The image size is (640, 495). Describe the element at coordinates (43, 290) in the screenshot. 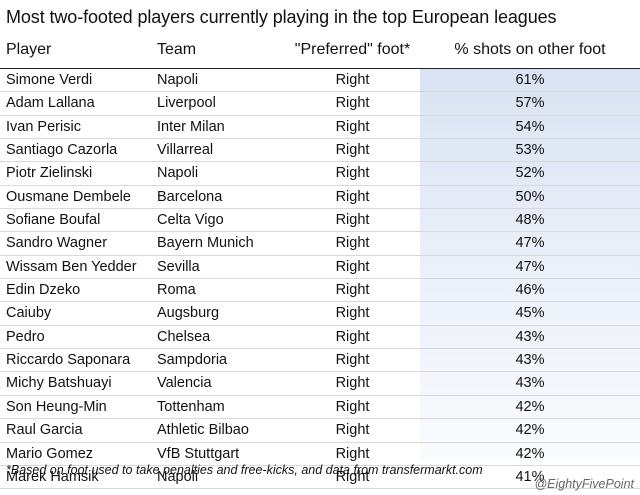

I see `cell-player: Edin Dzeko` at that location.